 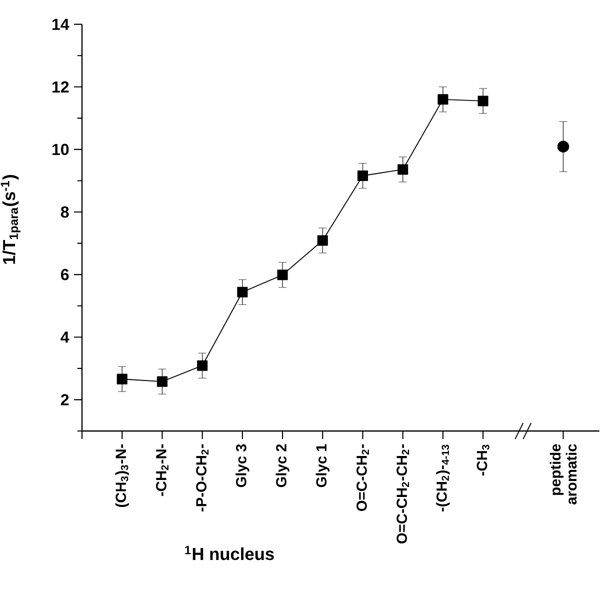 I want to click on y-tick-label: 8, so click(x=64, y=212).